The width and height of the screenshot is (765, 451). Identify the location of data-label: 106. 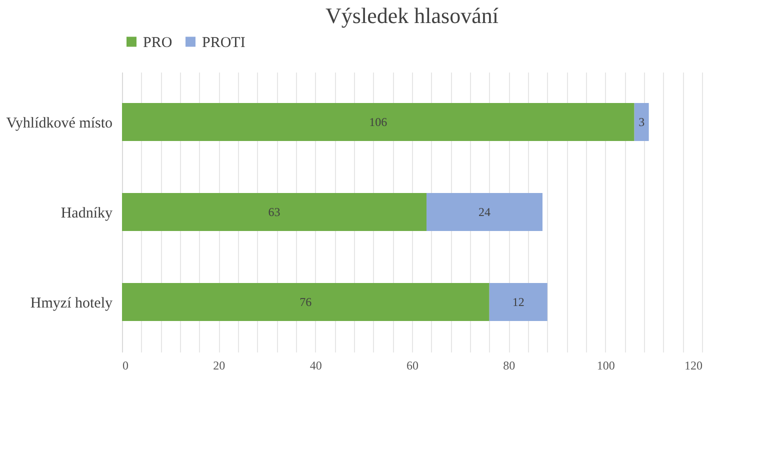
(378, 122).